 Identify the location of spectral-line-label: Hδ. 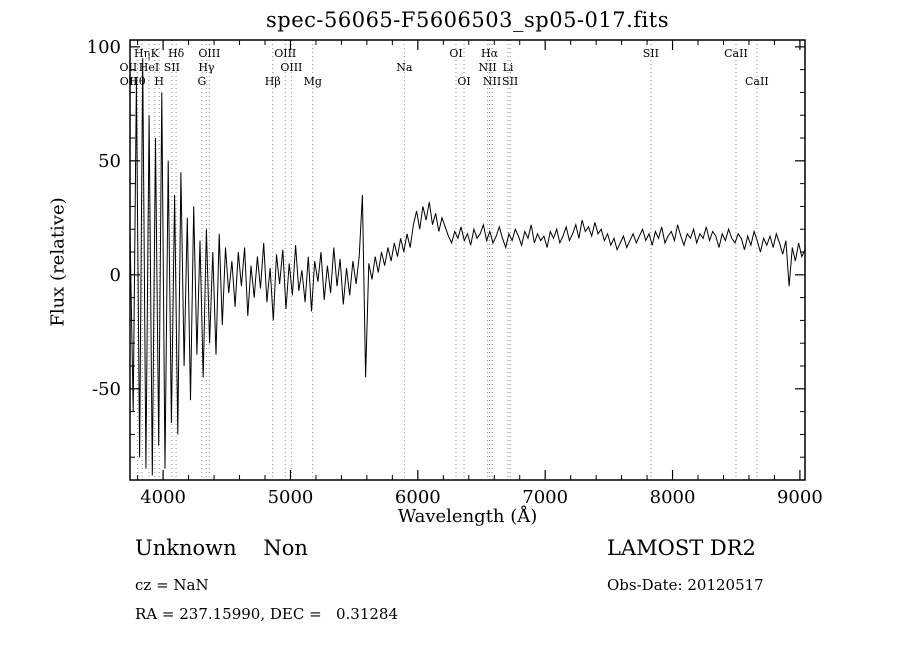
(176, 53).